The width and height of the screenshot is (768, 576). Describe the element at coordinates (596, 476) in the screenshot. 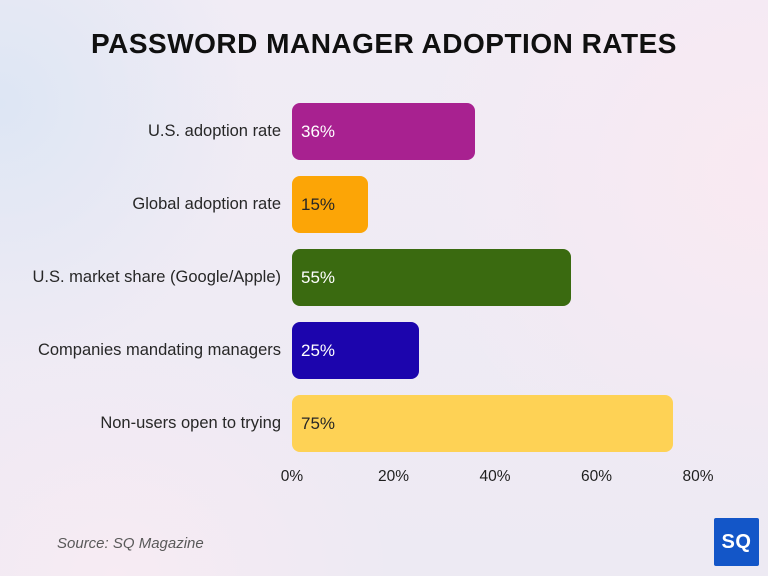

I see `x-axis-tick-label: 60%` at that location.